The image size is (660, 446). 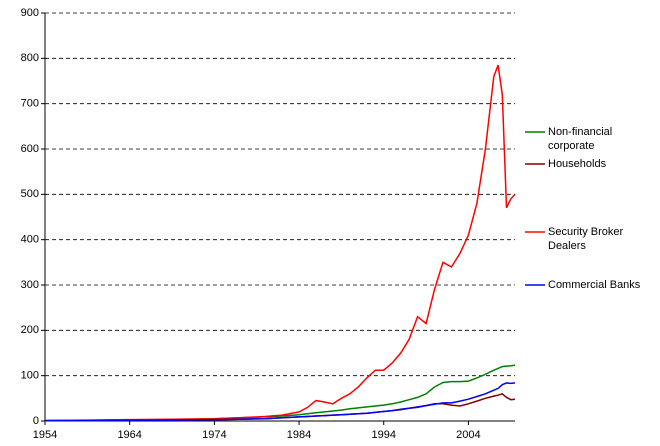 What do you see at coordinates (586, 239) in the screenshot?
I see `legend-label: Security Broker Dealers` at bounding box center [586, 239].